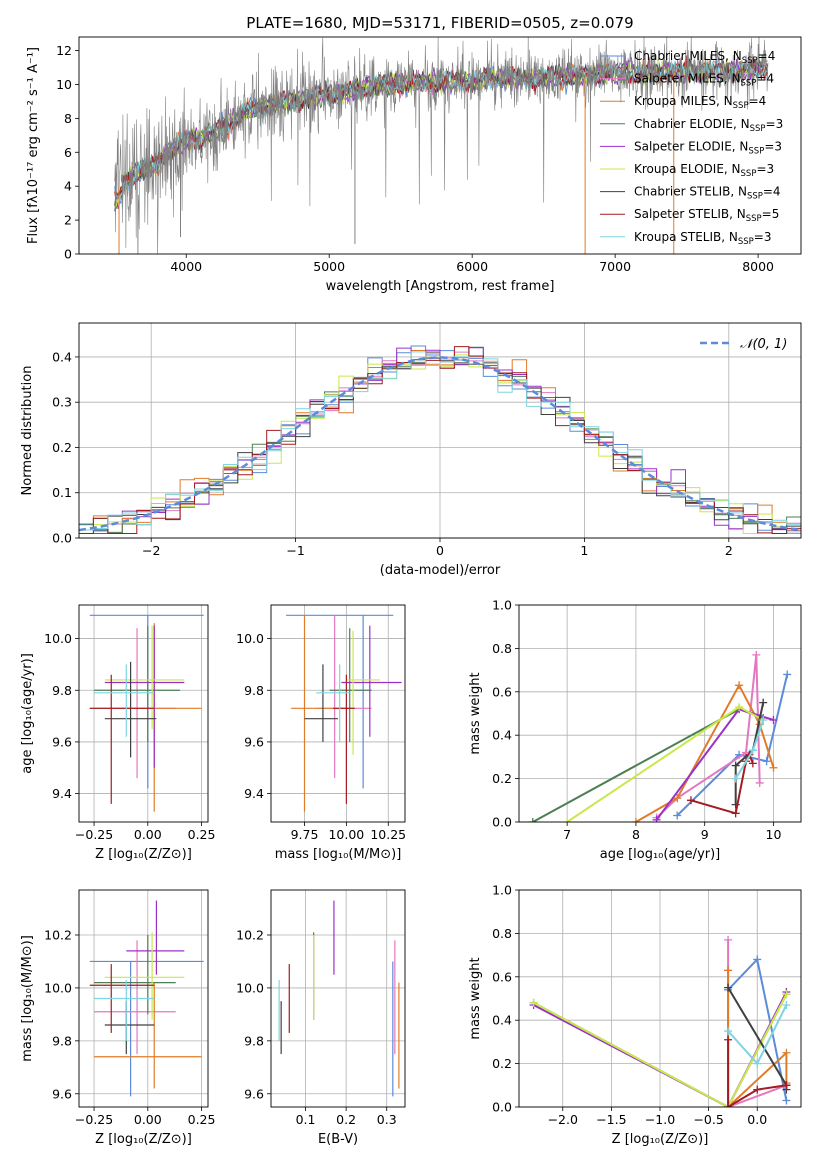 Image resolution: width=819 pixels, height=1170 pixels. What do you see at coordinates (729, 550) in the screenshot?
I see `x-tick-label: 2` at bounding box center [729, 550].